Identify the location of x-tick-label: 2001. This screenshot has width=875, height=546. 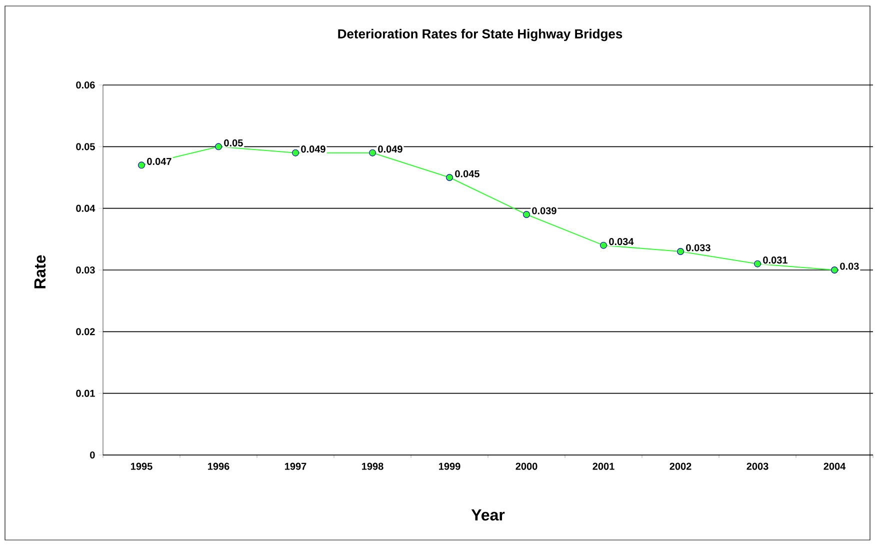
(603, 466).